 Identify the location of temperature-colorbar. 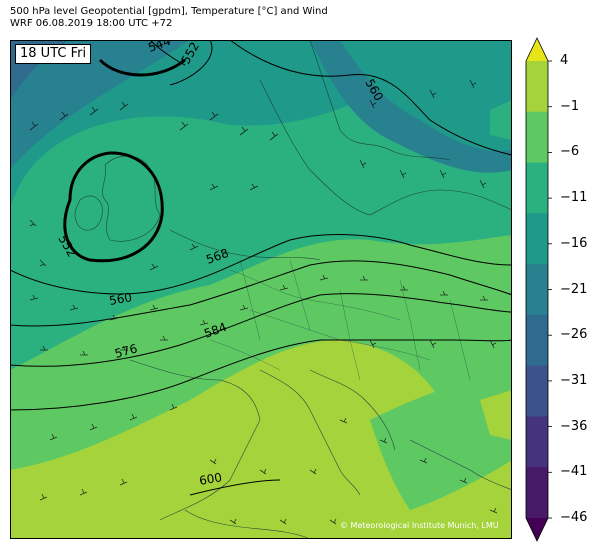
(538, 289).